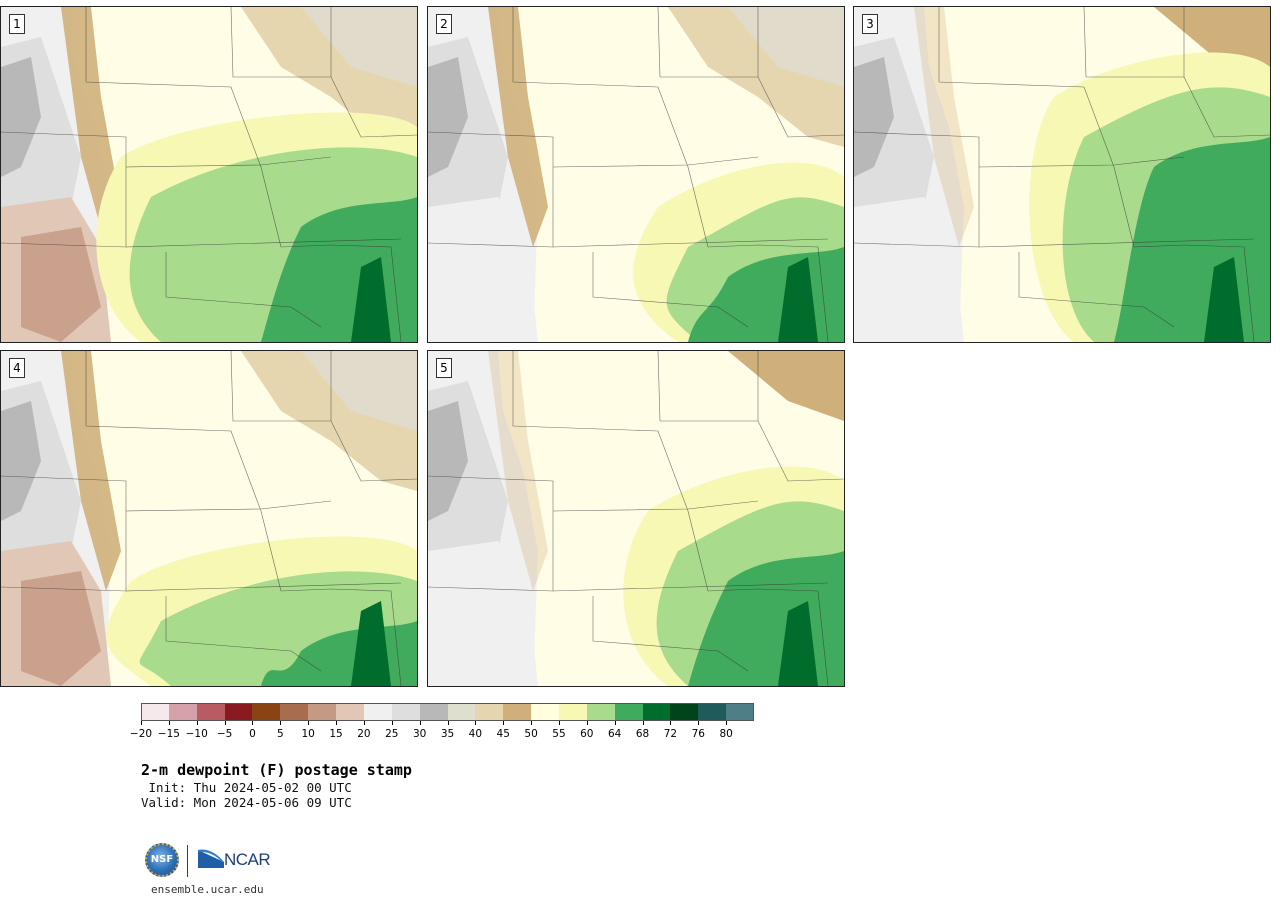  What do you see at coordinates (392, 734) in the screenshot?
I see `colorbar-tick-label: 25` at bounding box center [392, 734].